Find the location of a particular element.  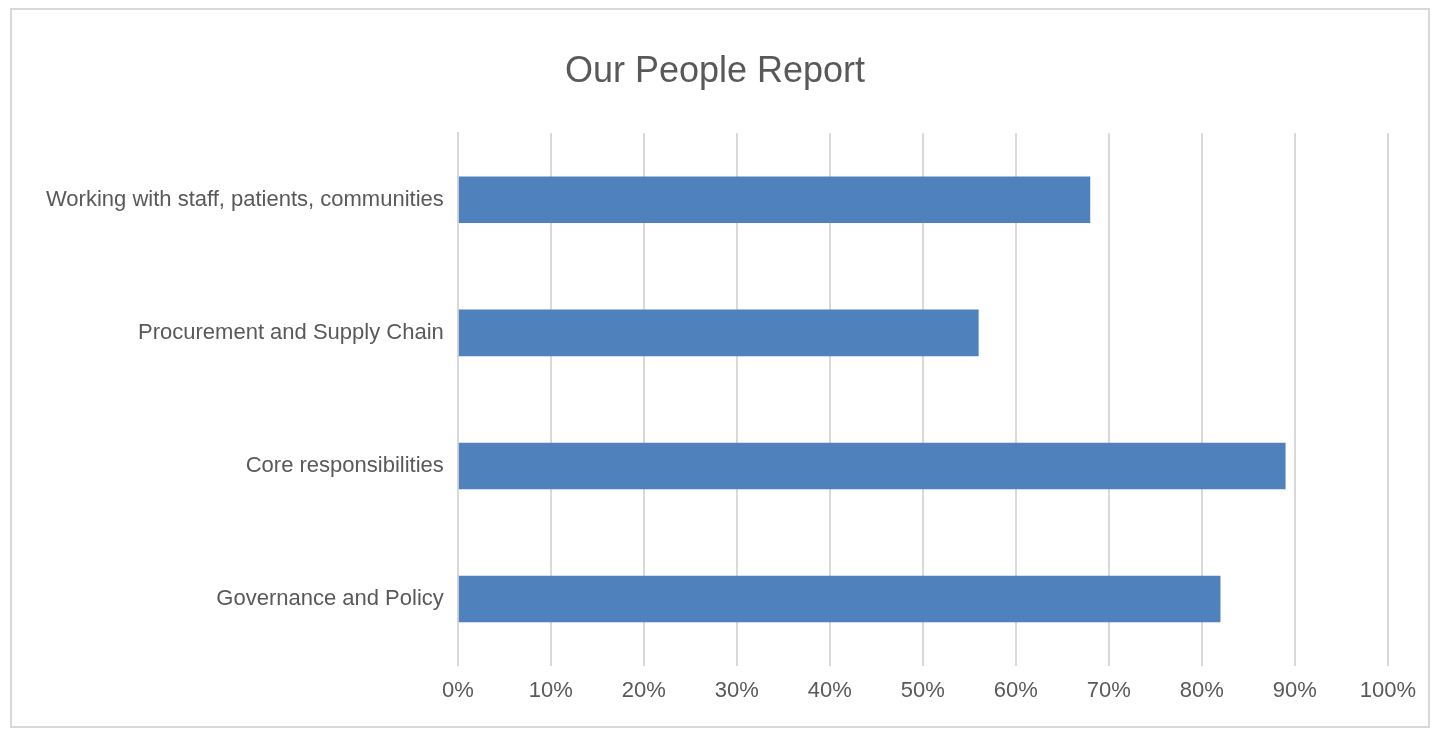

x-tick-label: 10% is located at coordinates (550, 689).